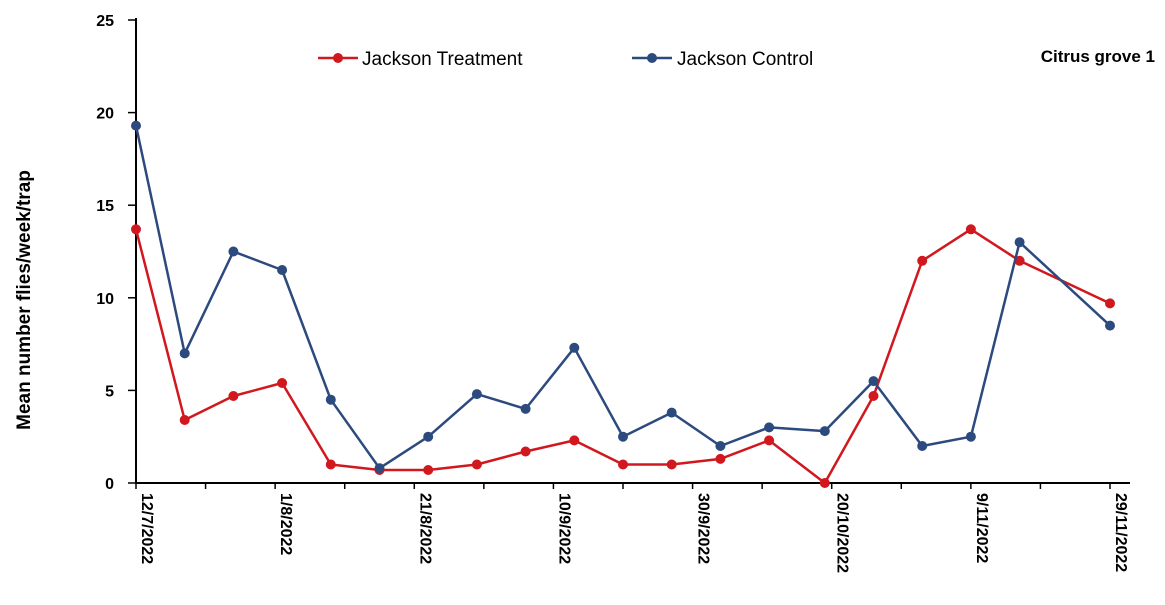 The width and height of the screenshot is (1165, 605). I want to click on y-axis-ticks: 0 5 10 15 20 25, so click(116, 253).